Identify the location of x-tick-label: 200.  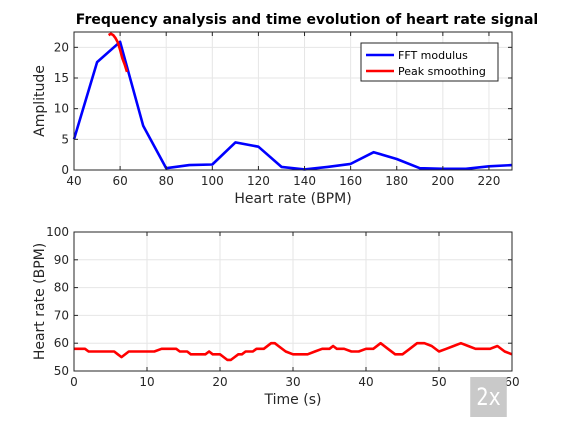
(442, 181).